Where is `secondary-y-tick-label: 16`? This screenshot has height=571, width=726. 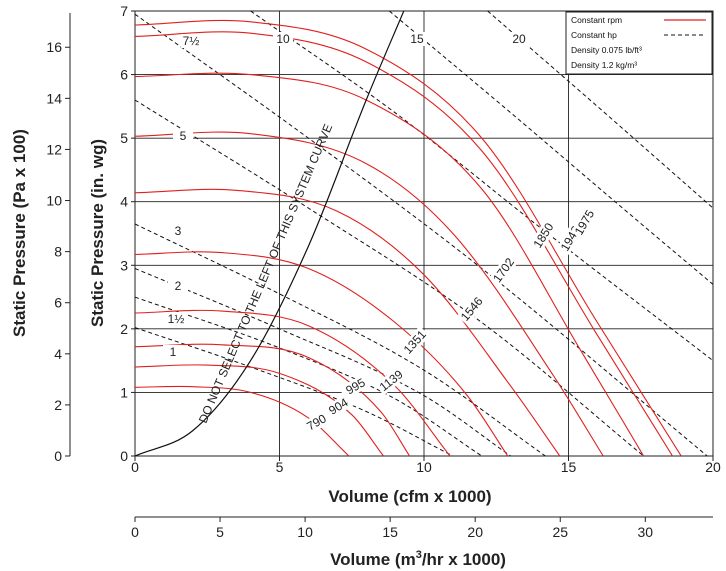
secondary-y-tick-label: 16 is located at coordinates (54, 47).